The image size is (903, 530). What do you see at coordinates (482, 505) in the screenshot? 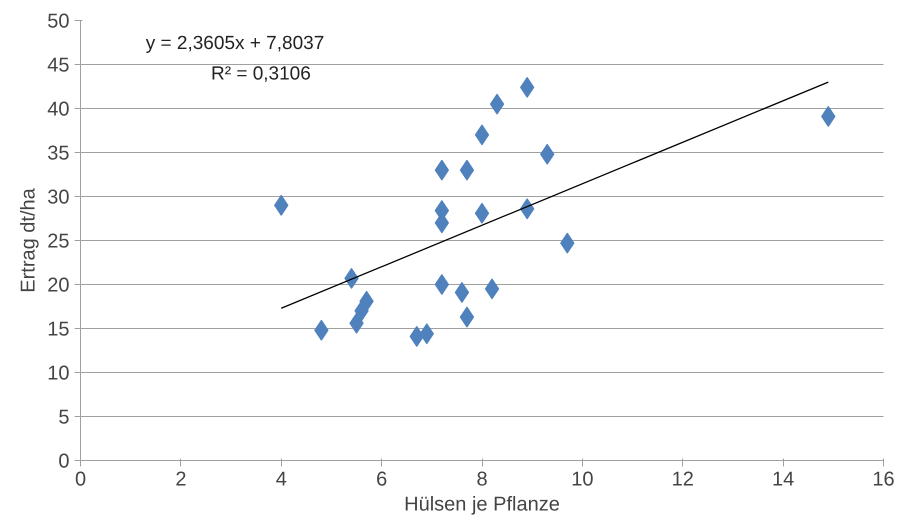
I see `x-axis-title: Hülsen je Pflanze` at bounding box center [482, 505].